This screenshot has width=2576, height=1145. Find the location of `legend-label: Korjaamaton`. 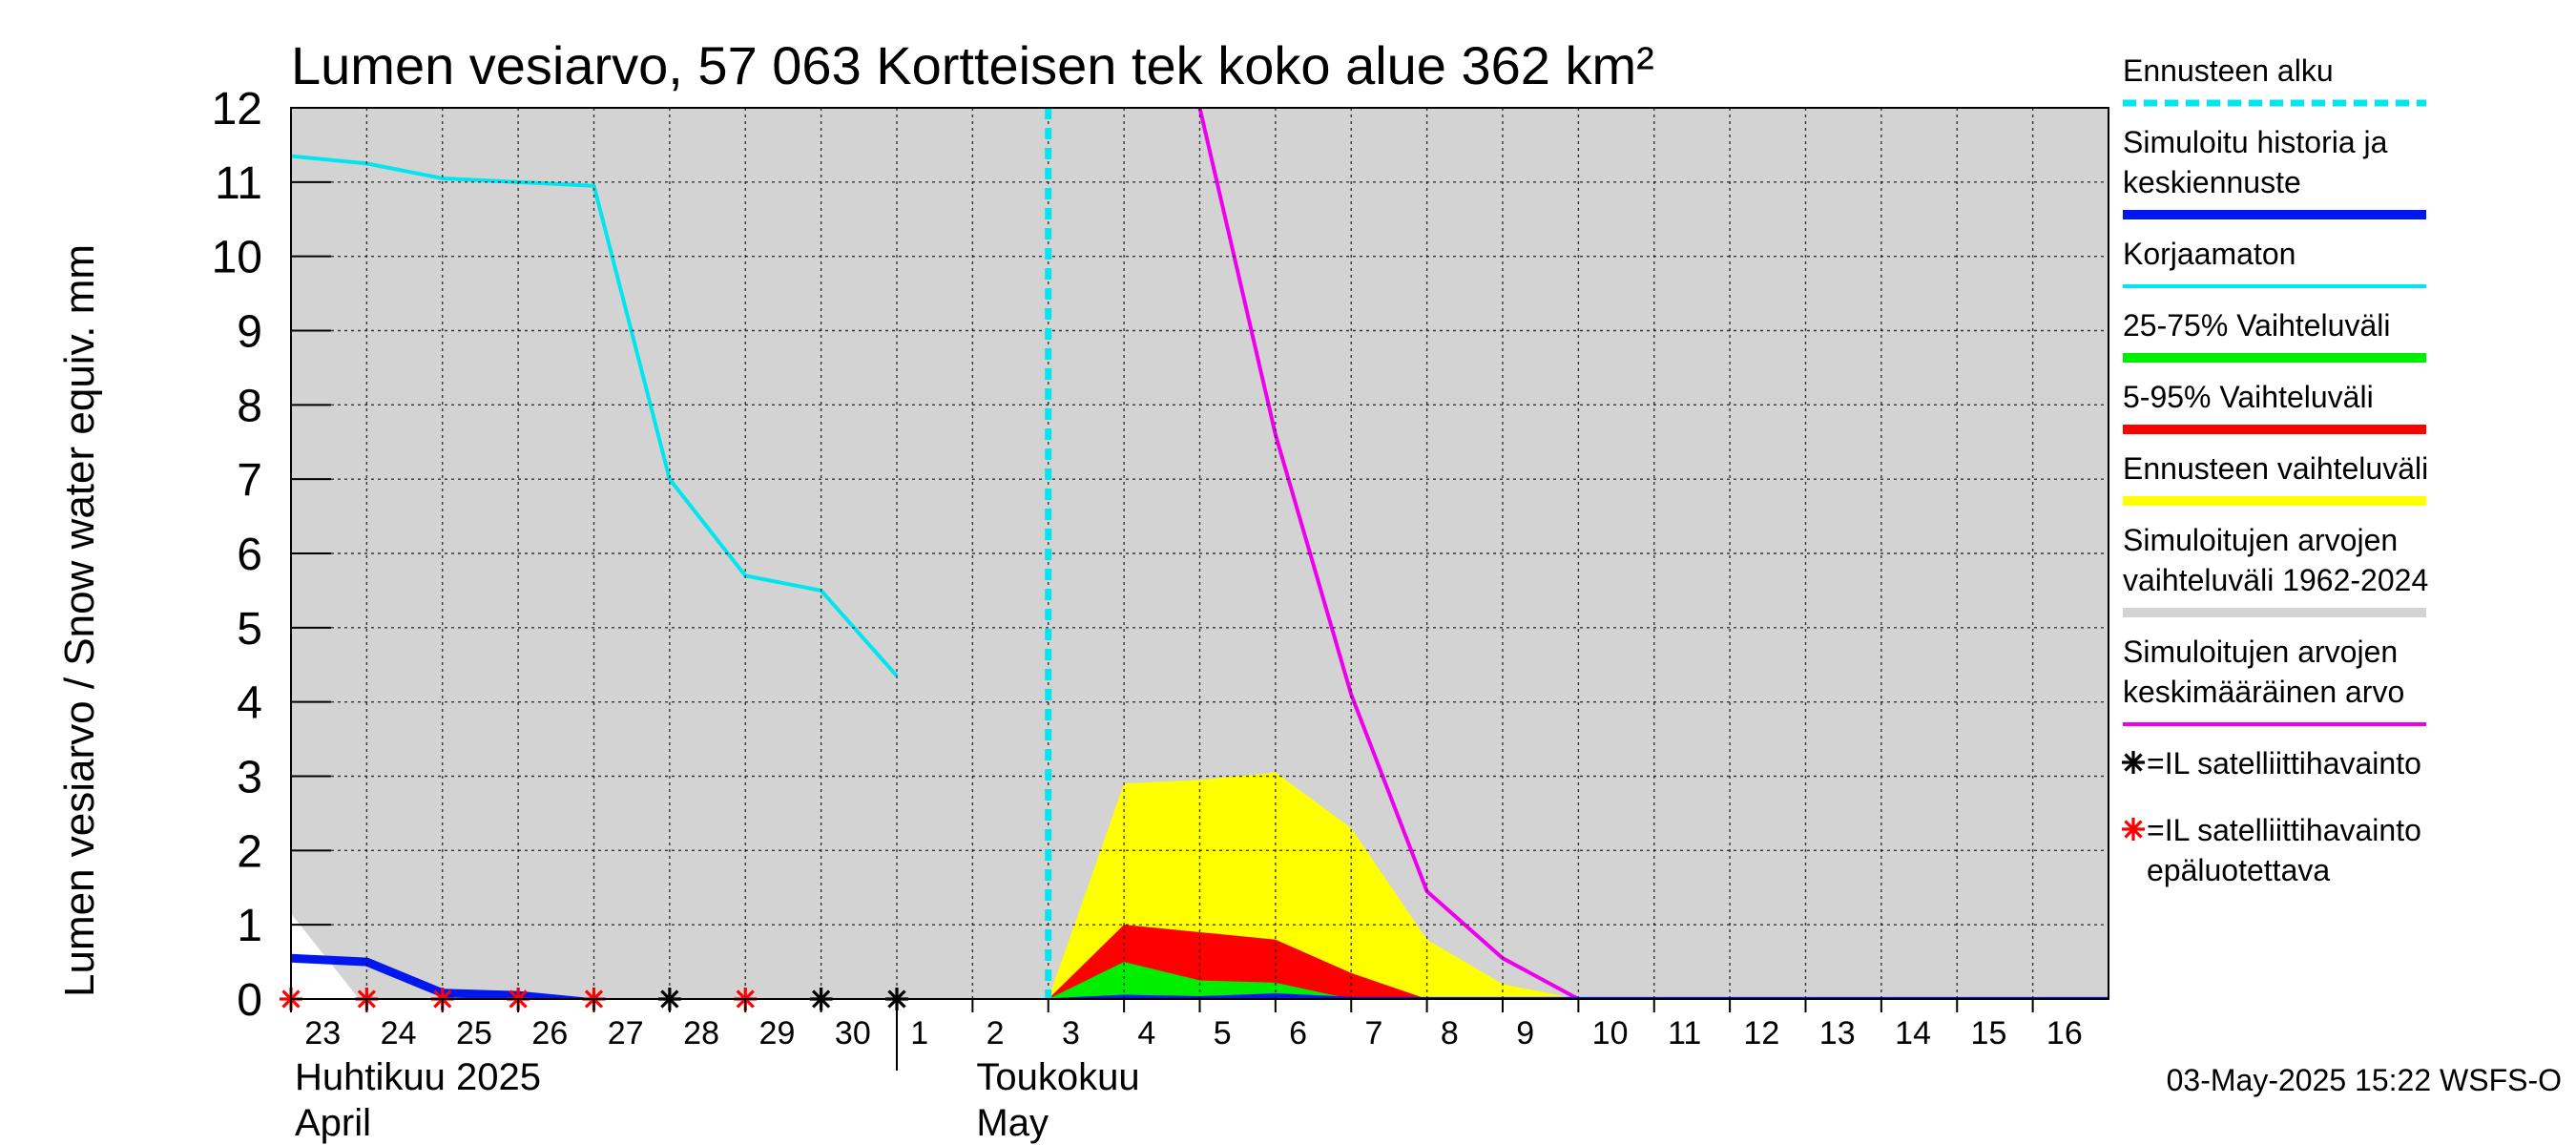

legend-label: Korjaamaton is located at coordinates (2209, 254).